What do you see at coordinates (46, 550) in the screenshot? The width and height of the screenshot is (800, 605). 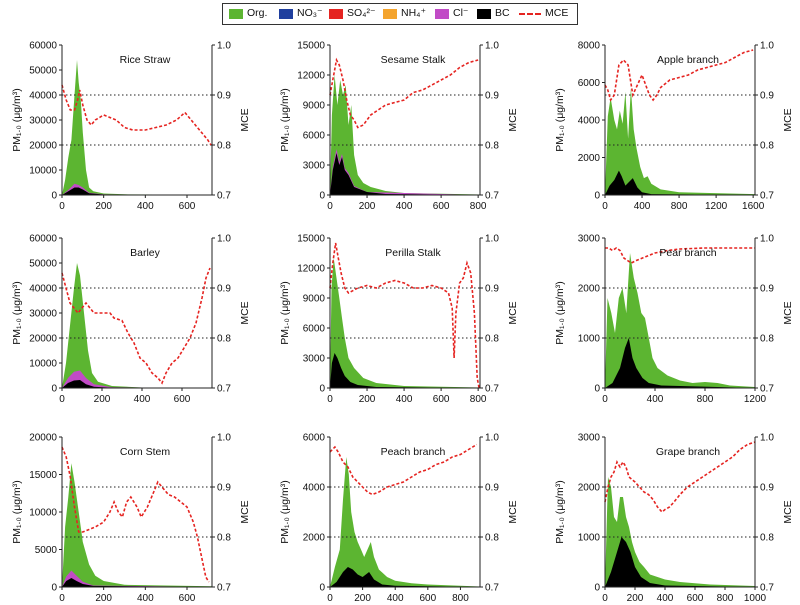 I see `y-tick-label: 5000` at bounding box center [46, 550].